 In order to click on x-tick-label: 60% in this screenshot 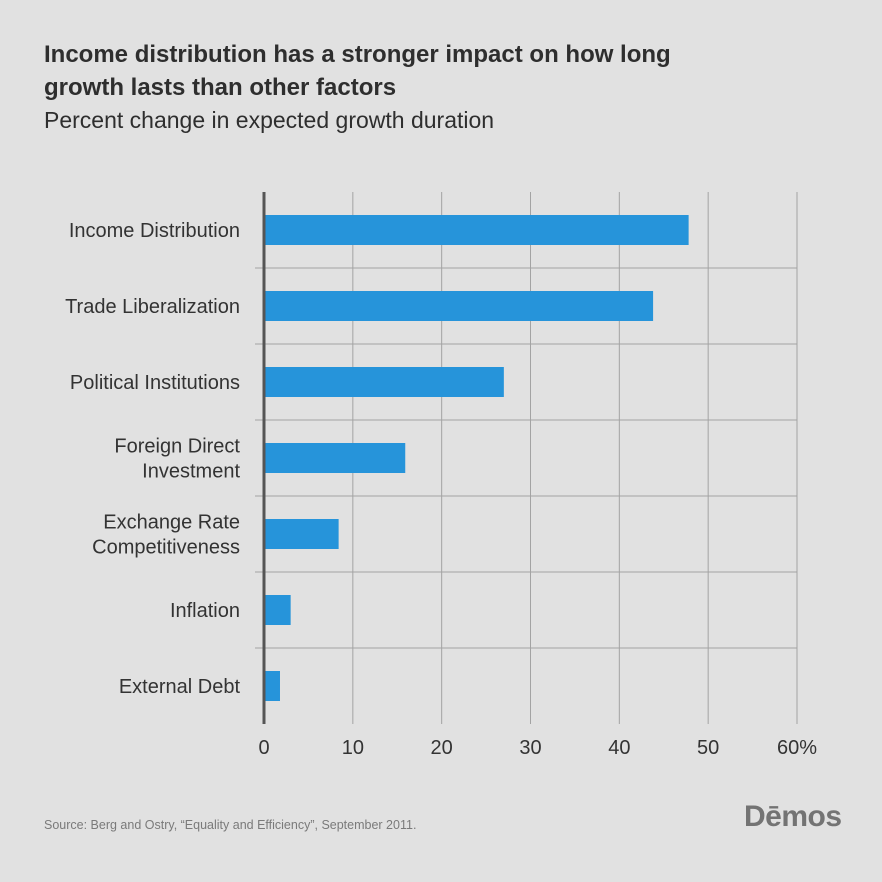, I will do `click(797, 748)`.